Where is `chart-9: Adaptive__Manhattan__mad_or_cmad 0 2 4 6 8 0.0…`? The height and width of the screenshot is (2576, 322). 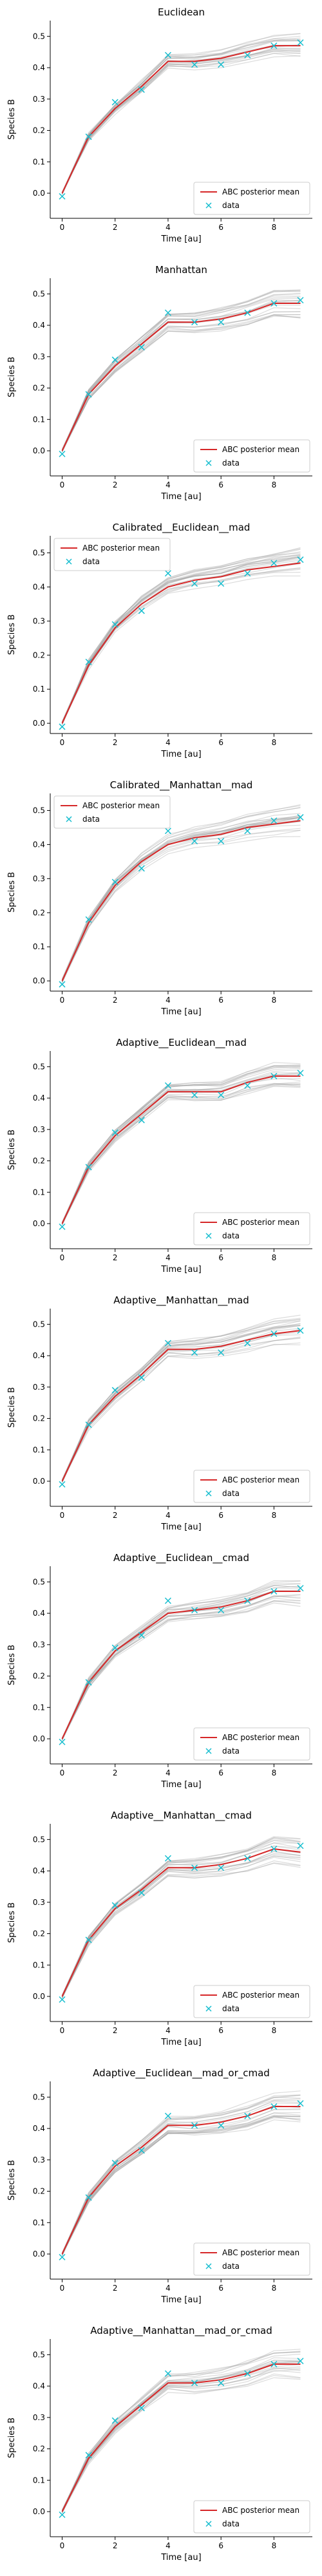
chart-9: Adaptive__Manhattan__mad_or_cmad 0 2 4 6 8 0.0… is located at coordinates (159, 2443).